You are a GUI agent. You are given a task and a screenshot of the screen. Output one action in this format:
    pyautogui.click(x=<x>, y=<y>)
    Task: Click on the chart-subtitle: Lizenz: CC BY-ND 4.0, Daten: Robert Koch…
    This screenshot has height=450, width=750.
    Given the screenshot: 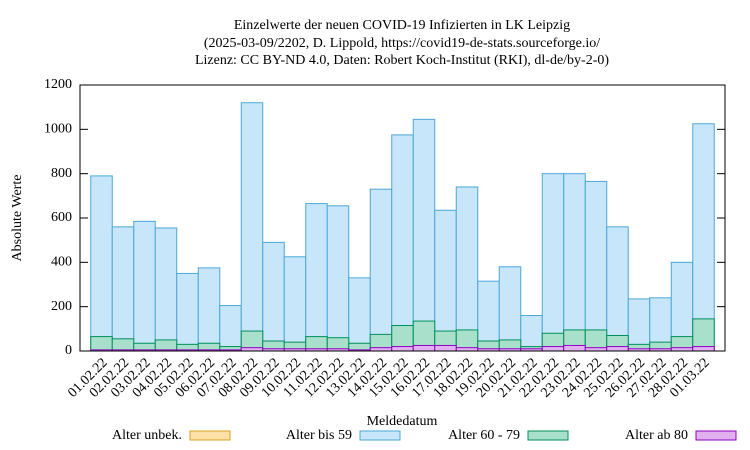 What is the action you would take?
    pyautogui.click(x=402, y=60)
    